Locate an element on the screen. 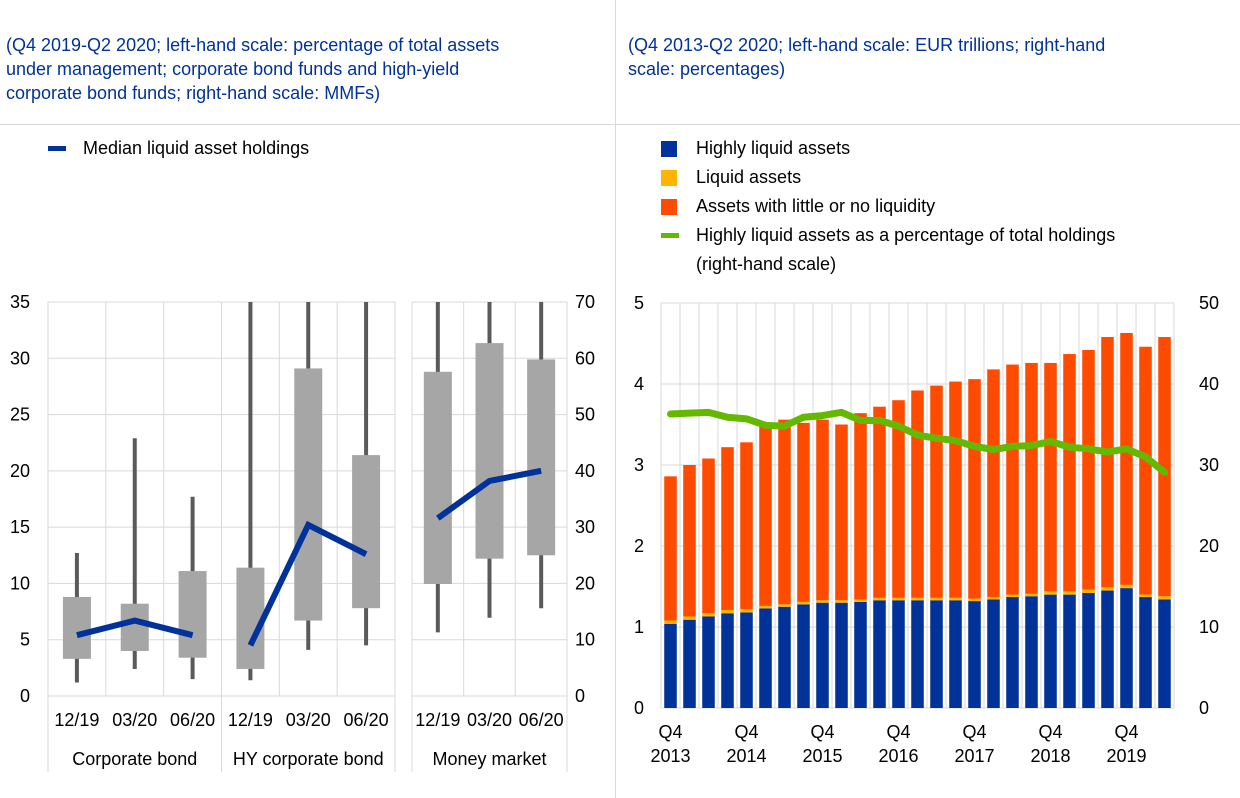 The image size is (1240, 798). divider is located at coordinates (307, 124).